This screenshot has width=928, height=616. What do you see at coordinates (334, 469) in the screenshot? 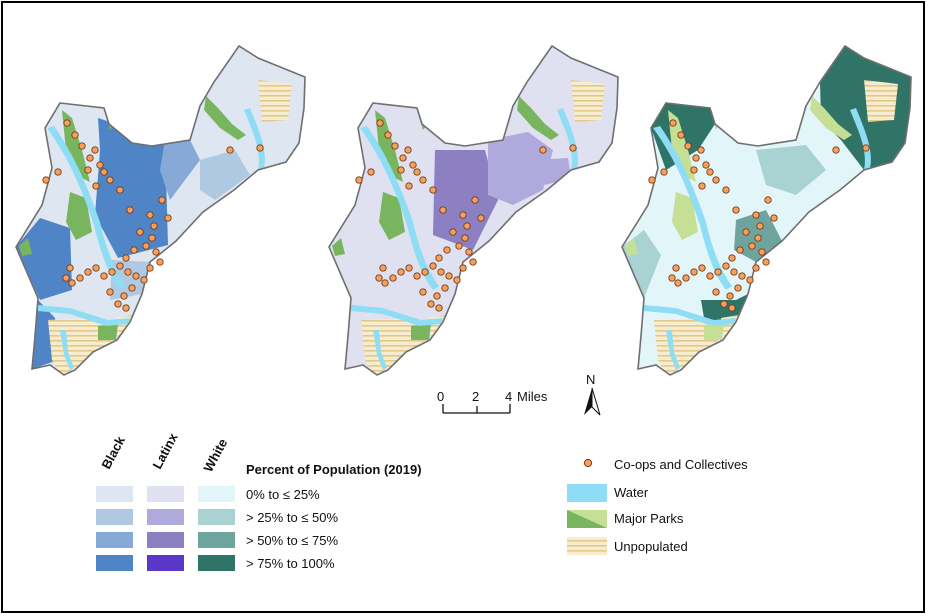
I see `legend-title: Percent of Population (2019)` at bounding box center [334, 469].